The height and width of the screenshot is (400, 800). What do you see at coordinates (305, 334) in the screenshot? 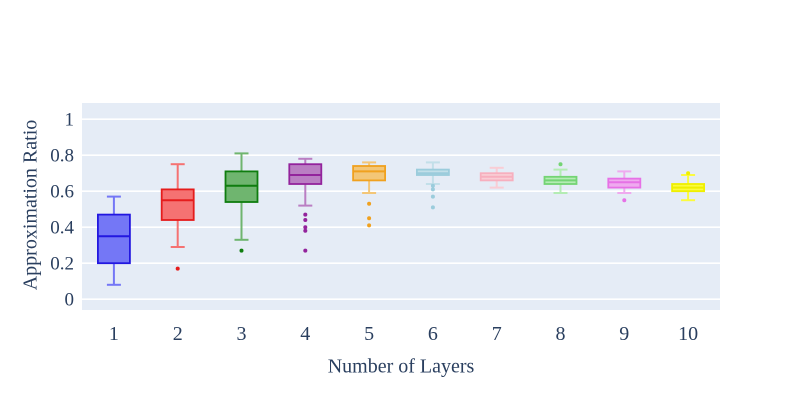
I see `x-tick-label: 4` at bounding box center [305, 334].